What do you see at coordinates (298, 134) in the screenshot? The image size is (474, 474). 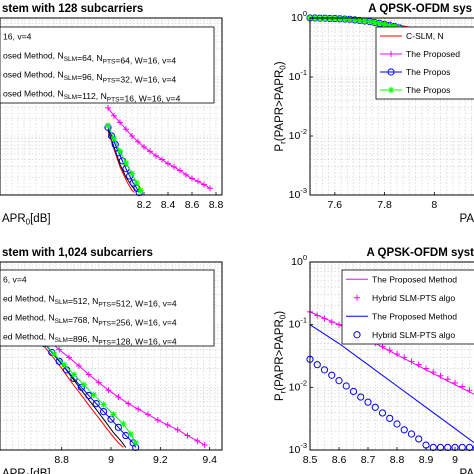 I see `y-tick-label: 10⁻²` at bounding box center [298, 134].